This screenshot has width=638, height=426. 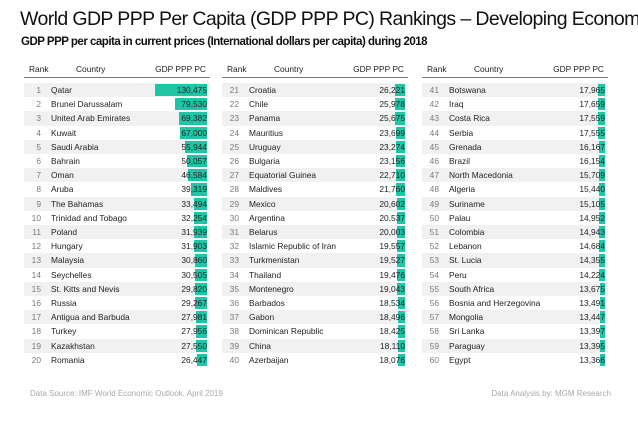 What do you see at coordinates (515, 118) in the screenshot?
I see `table-row: 43 Costa Rica 17,559` at bounding box center [515, 118].